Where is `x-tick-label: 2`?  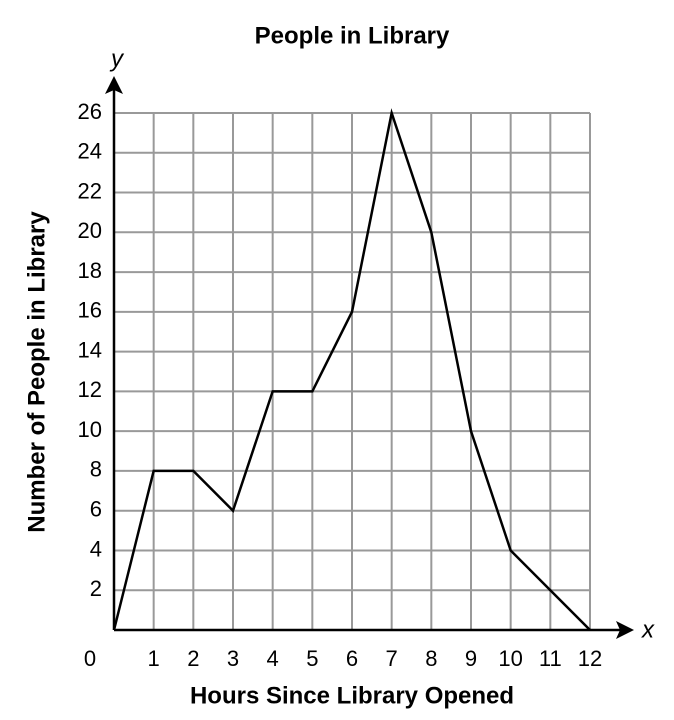 x-tick-label: 2 is located at coordinates (193, 658).